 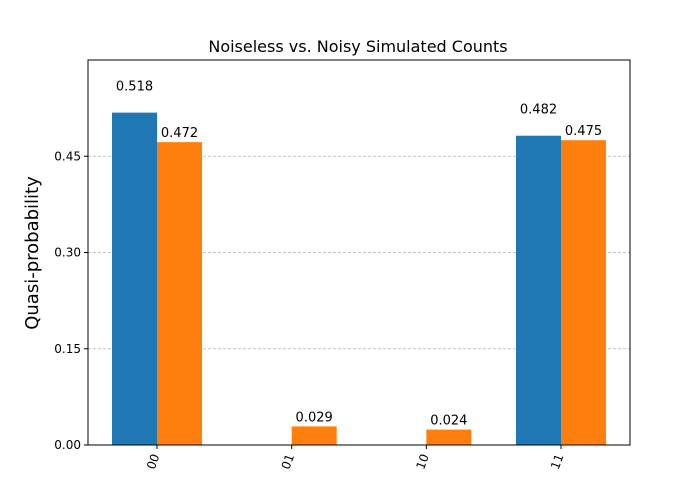 I want to click on bar-value-label: 0.482, so click(x=538, y=110).